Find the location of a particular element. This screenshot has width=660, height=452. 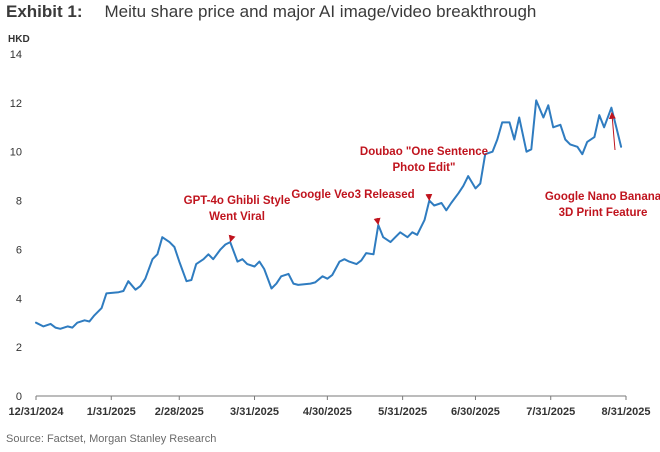

annotation-line: Google Veo3 Released is located at coordinates (352, 195).